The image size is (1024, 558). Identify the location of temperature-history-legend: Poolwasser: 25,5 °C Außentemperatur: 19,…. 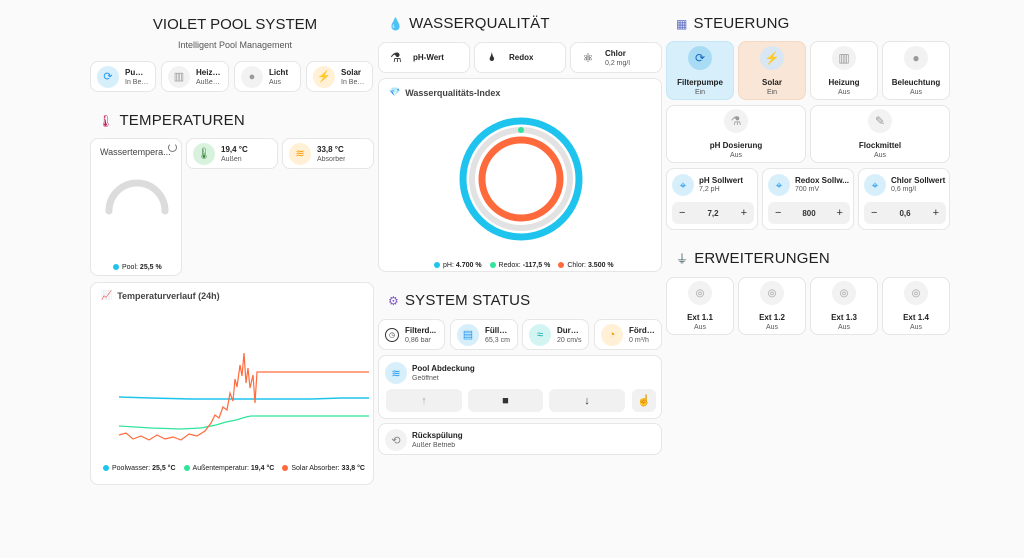
(234, 468).